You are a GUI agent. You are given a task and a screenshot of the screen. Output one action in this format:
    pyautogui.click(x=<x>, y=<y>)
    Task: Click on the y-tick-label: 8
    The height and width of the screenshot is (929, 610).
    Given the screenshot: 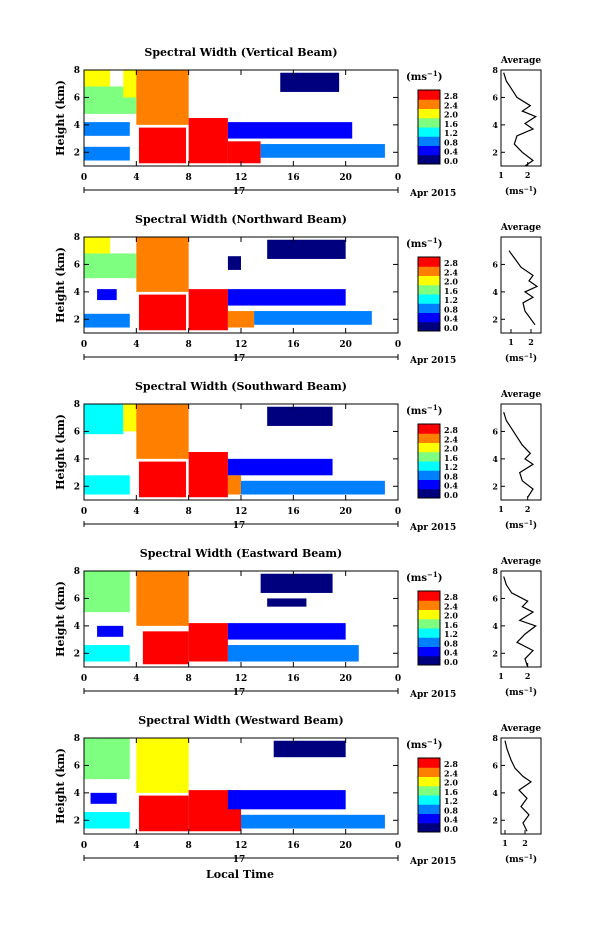 What is the action you would take?
    pyautogui.click(x=77, y=405)
    